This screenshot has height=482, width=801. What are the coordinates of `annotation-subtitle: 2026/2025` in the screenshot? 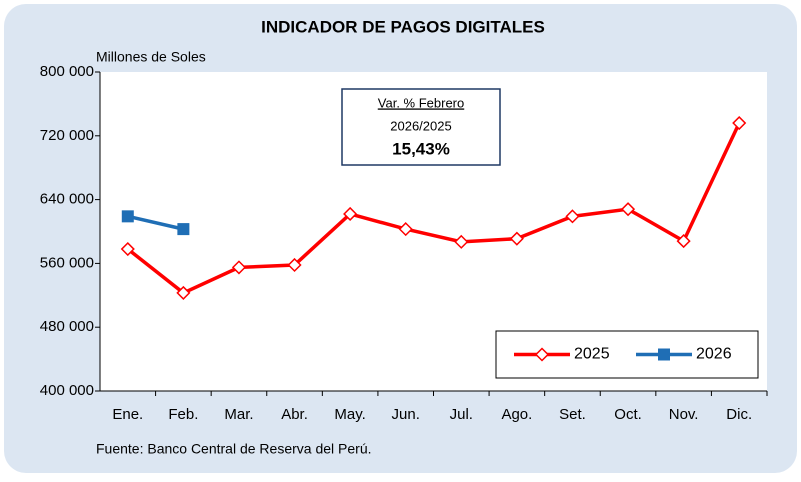 It's located at (420, 125).